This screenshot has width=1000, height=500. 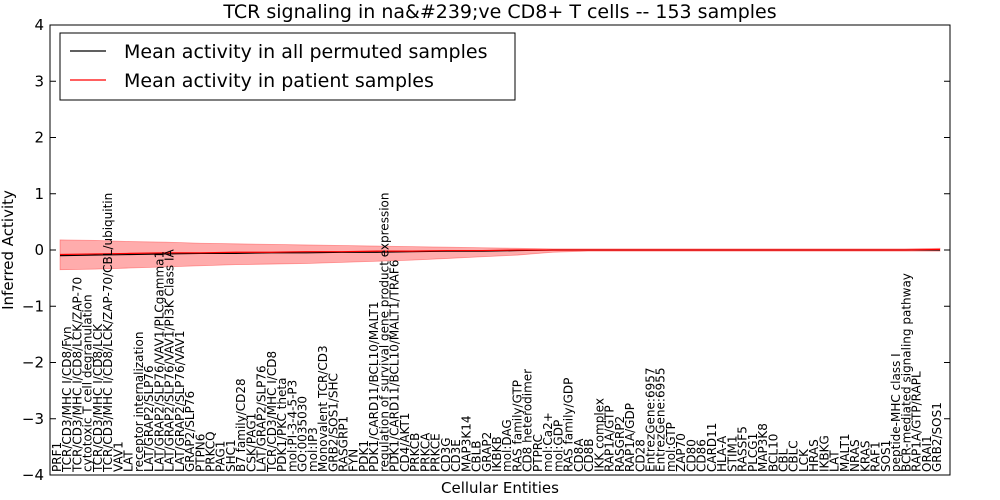 What do you see at coordinates (159, 361) in the screenshot?
I see `entity-label: LAT/GRAP2/SLP76/VAV1/PLCgamma1` at bounding box center [159, 361].